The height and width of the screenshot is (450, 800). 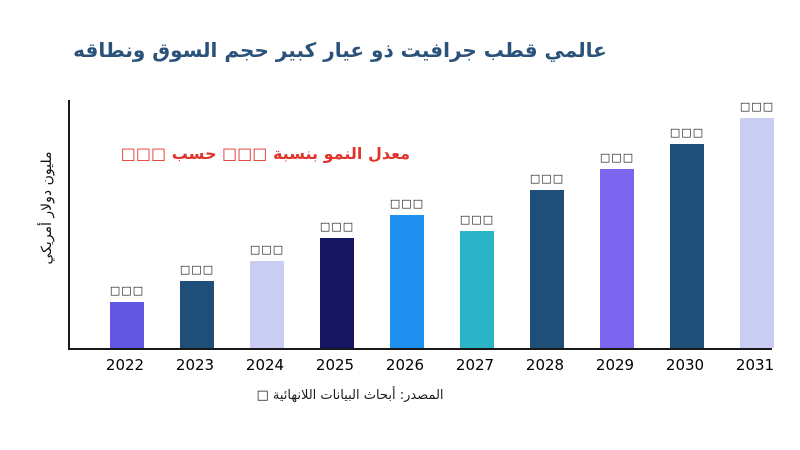 What do you see at coordinates (265, 365) in the screenshot?
I see `x-axis-tick-label: 2024` at bounding box center [265, 365].